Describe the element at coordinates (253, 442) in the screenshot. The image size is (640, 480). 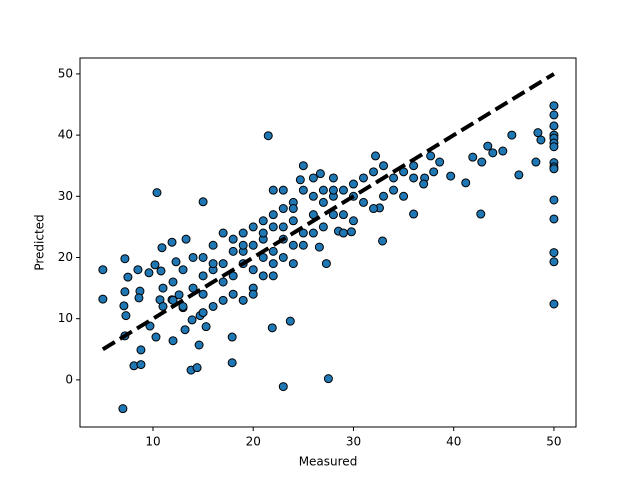
I see `x-tick-label: 20` at that location.